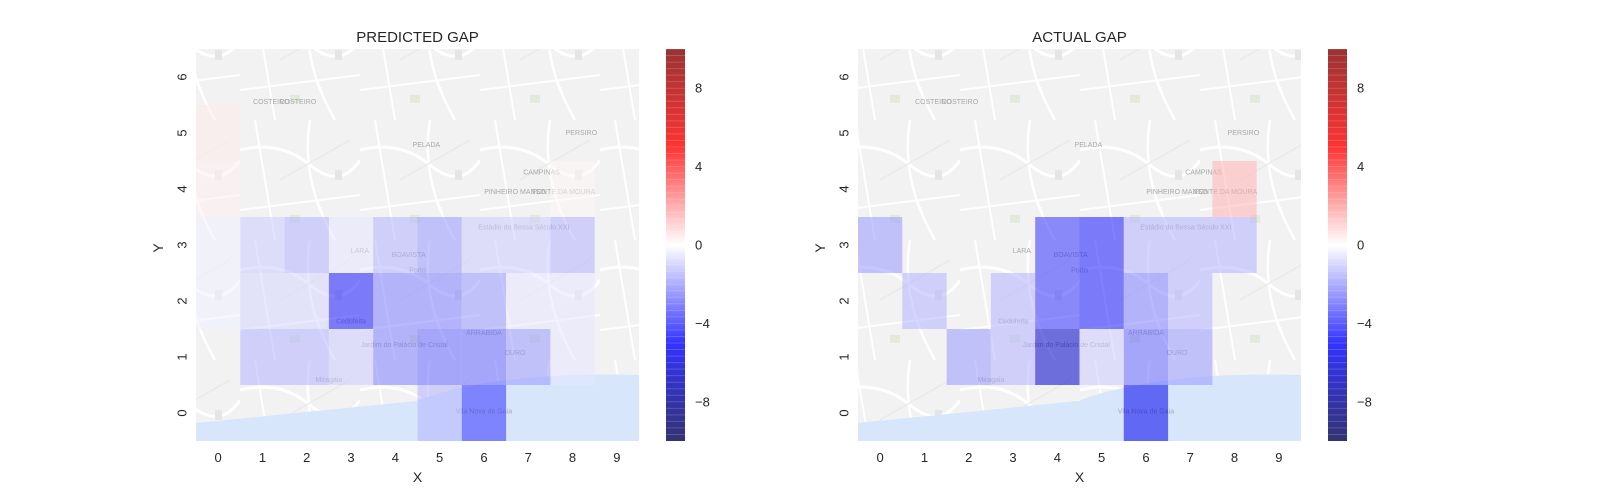 The width and height of the screenshot is (1600, 500). Describe the element at coordinates (1079, 407) in the screenshot. I see `river-shape` at that location.